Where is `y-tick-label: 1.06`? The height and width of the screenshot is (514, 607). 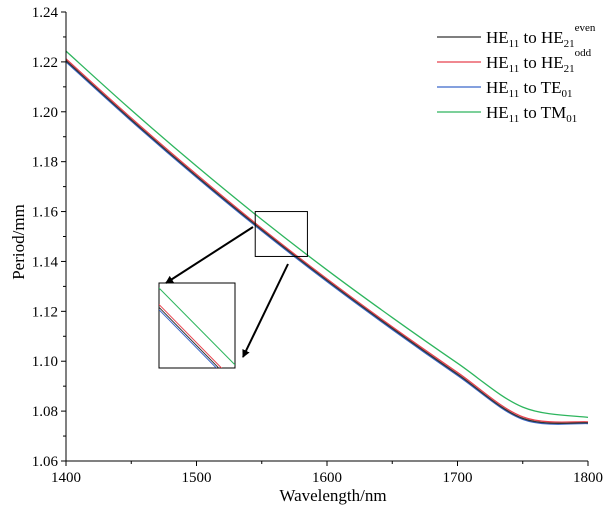 y-tick-label: 1.06 is located at coordinates (45, 462).